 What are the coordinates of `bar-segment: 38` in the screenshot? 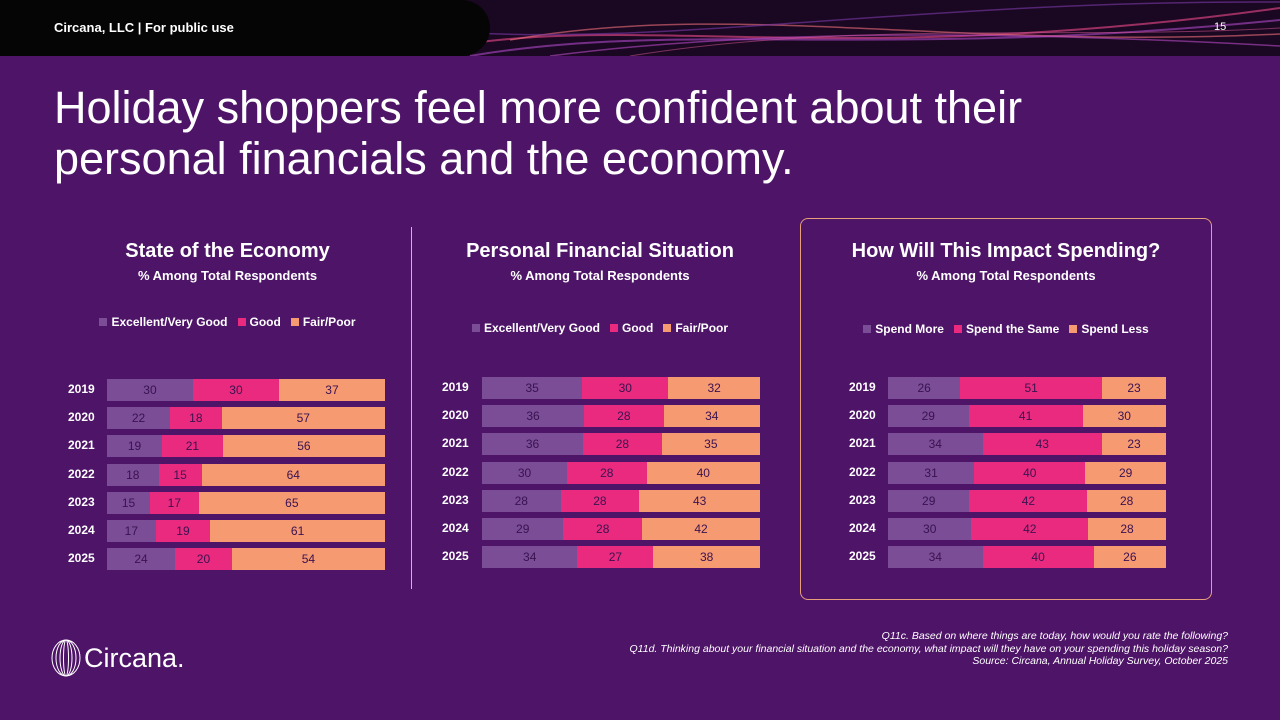 It's located at (706, 557).